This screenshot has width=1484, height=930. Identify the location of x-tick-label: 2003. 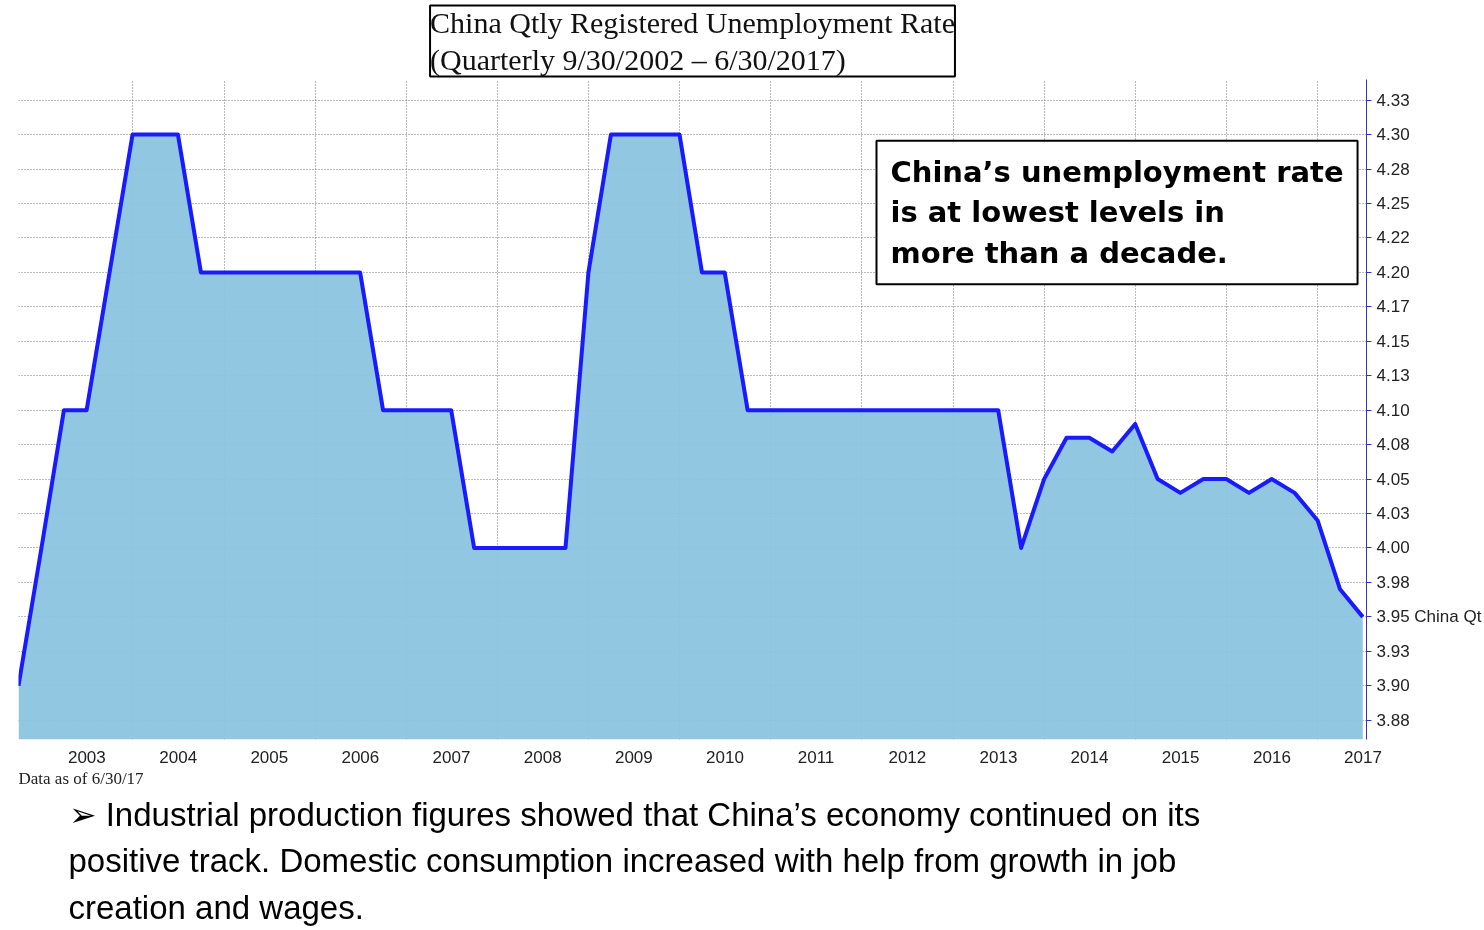
(86, 757).